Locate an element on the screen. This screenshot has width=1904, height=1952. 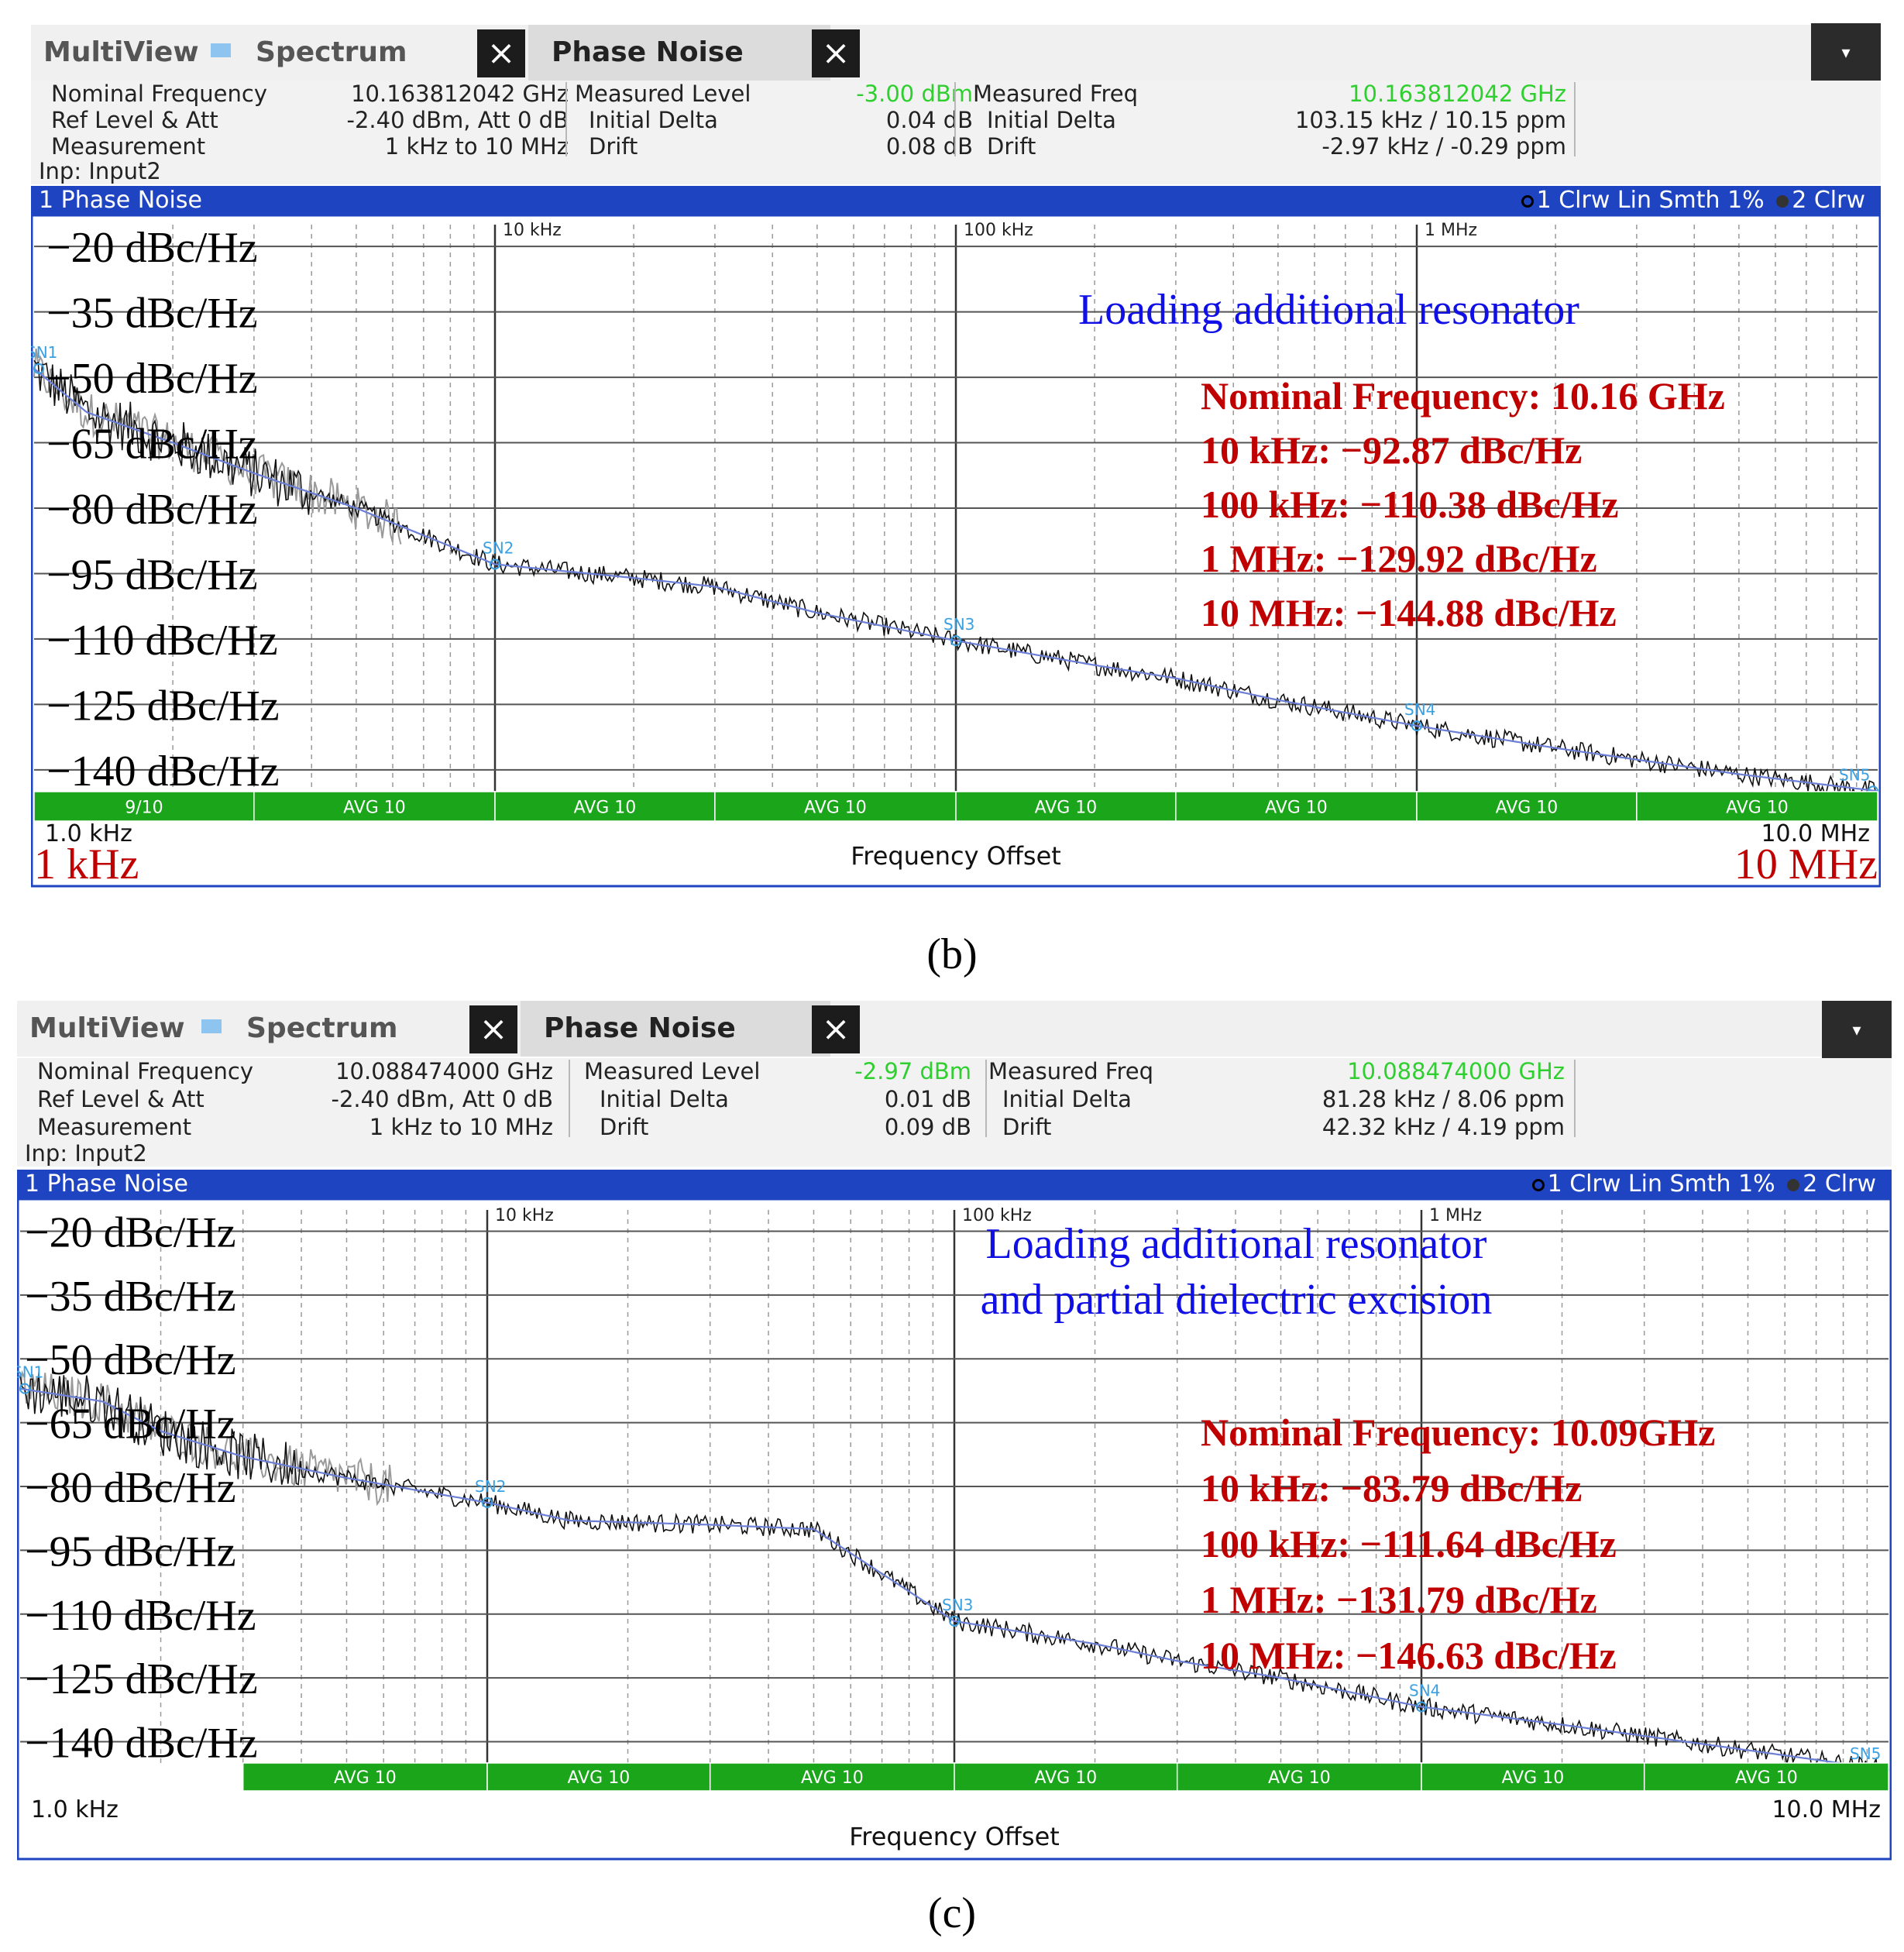
marker-label: SN4 is located at coordinates (1419, 709).